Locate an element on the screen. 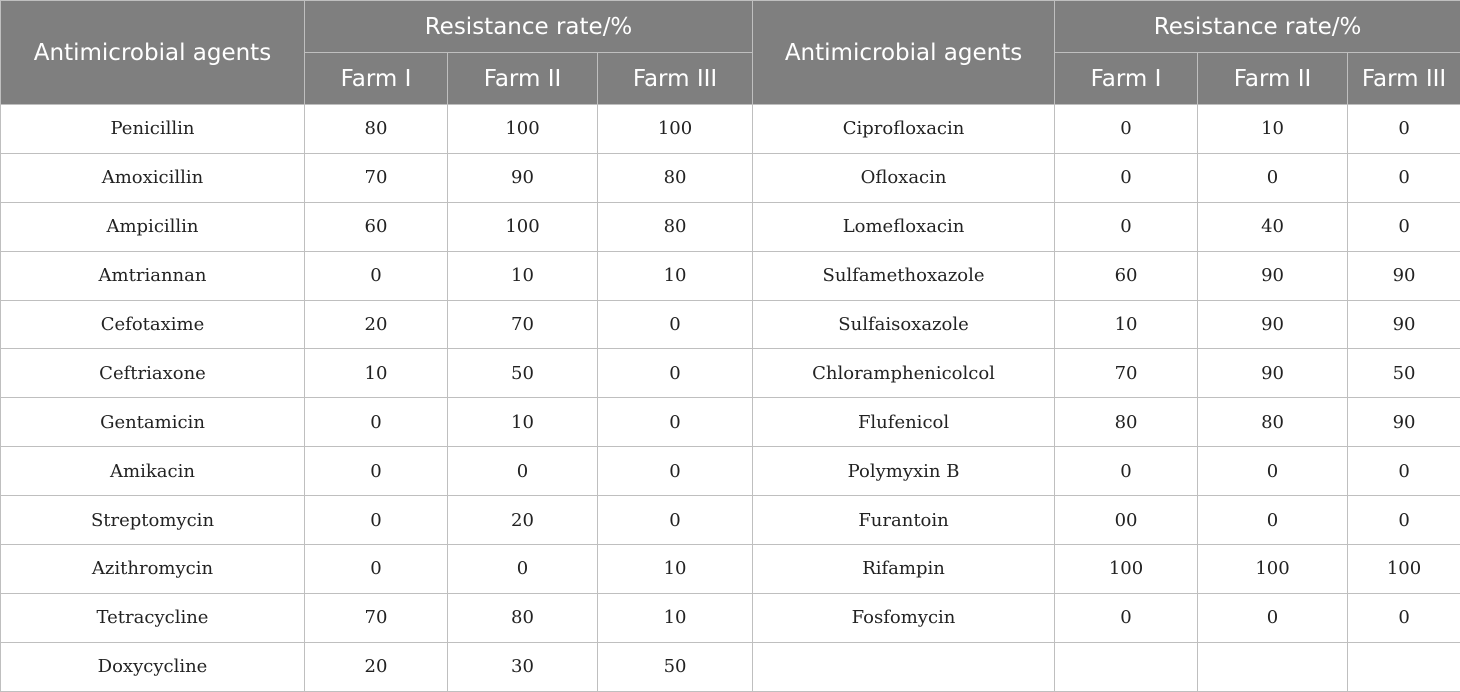 The height and width of the screenshot is (692, 1460). table-row: Gentamicin 0 10 0 Flufenicol 80 80 90 is located at coordinates (730, 422).